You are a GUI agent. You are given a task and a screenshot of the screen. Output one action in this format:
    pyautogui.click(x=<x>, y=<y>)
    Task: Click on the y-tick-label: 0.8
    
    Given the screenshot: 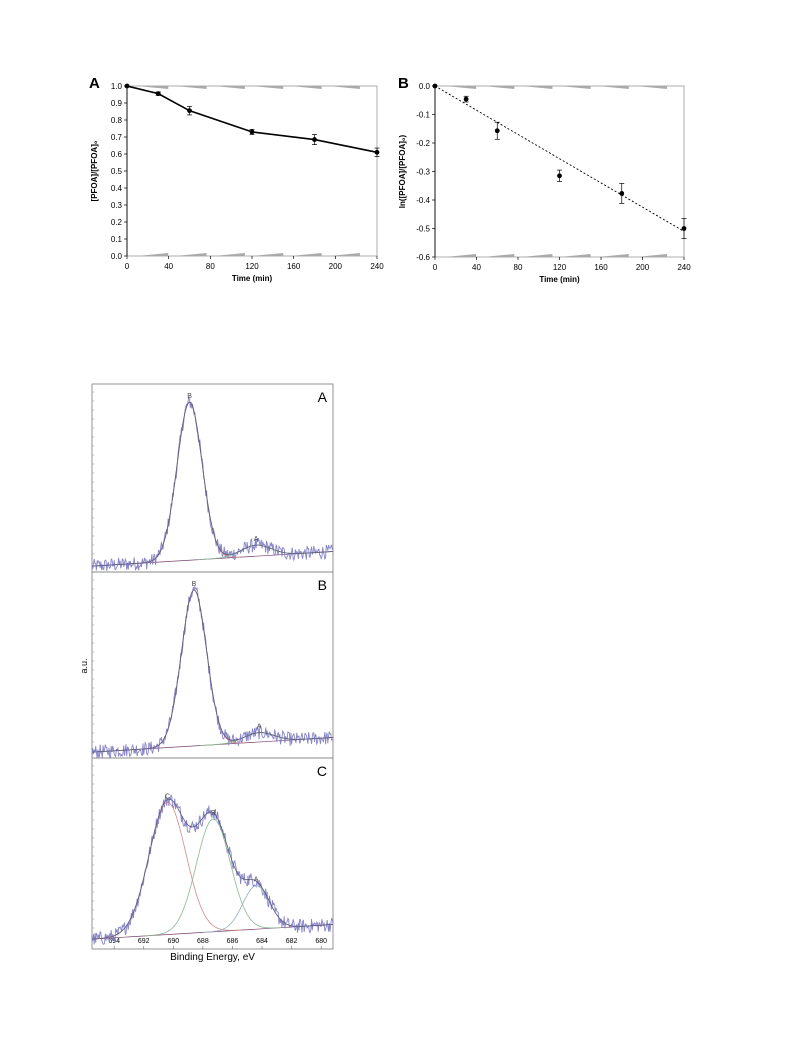 What is the action you would take?
    pyautogui.click(x=117, y=120)
    